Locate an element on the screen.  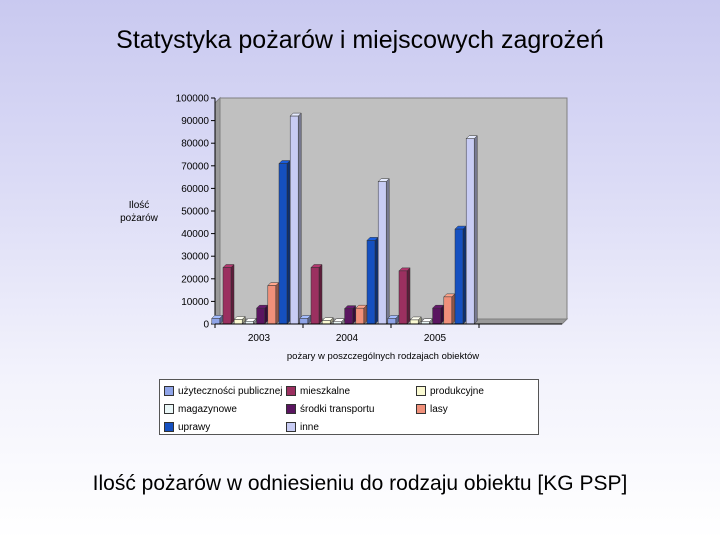
legend-item: magazynowe is located at coordinates (225, 409).